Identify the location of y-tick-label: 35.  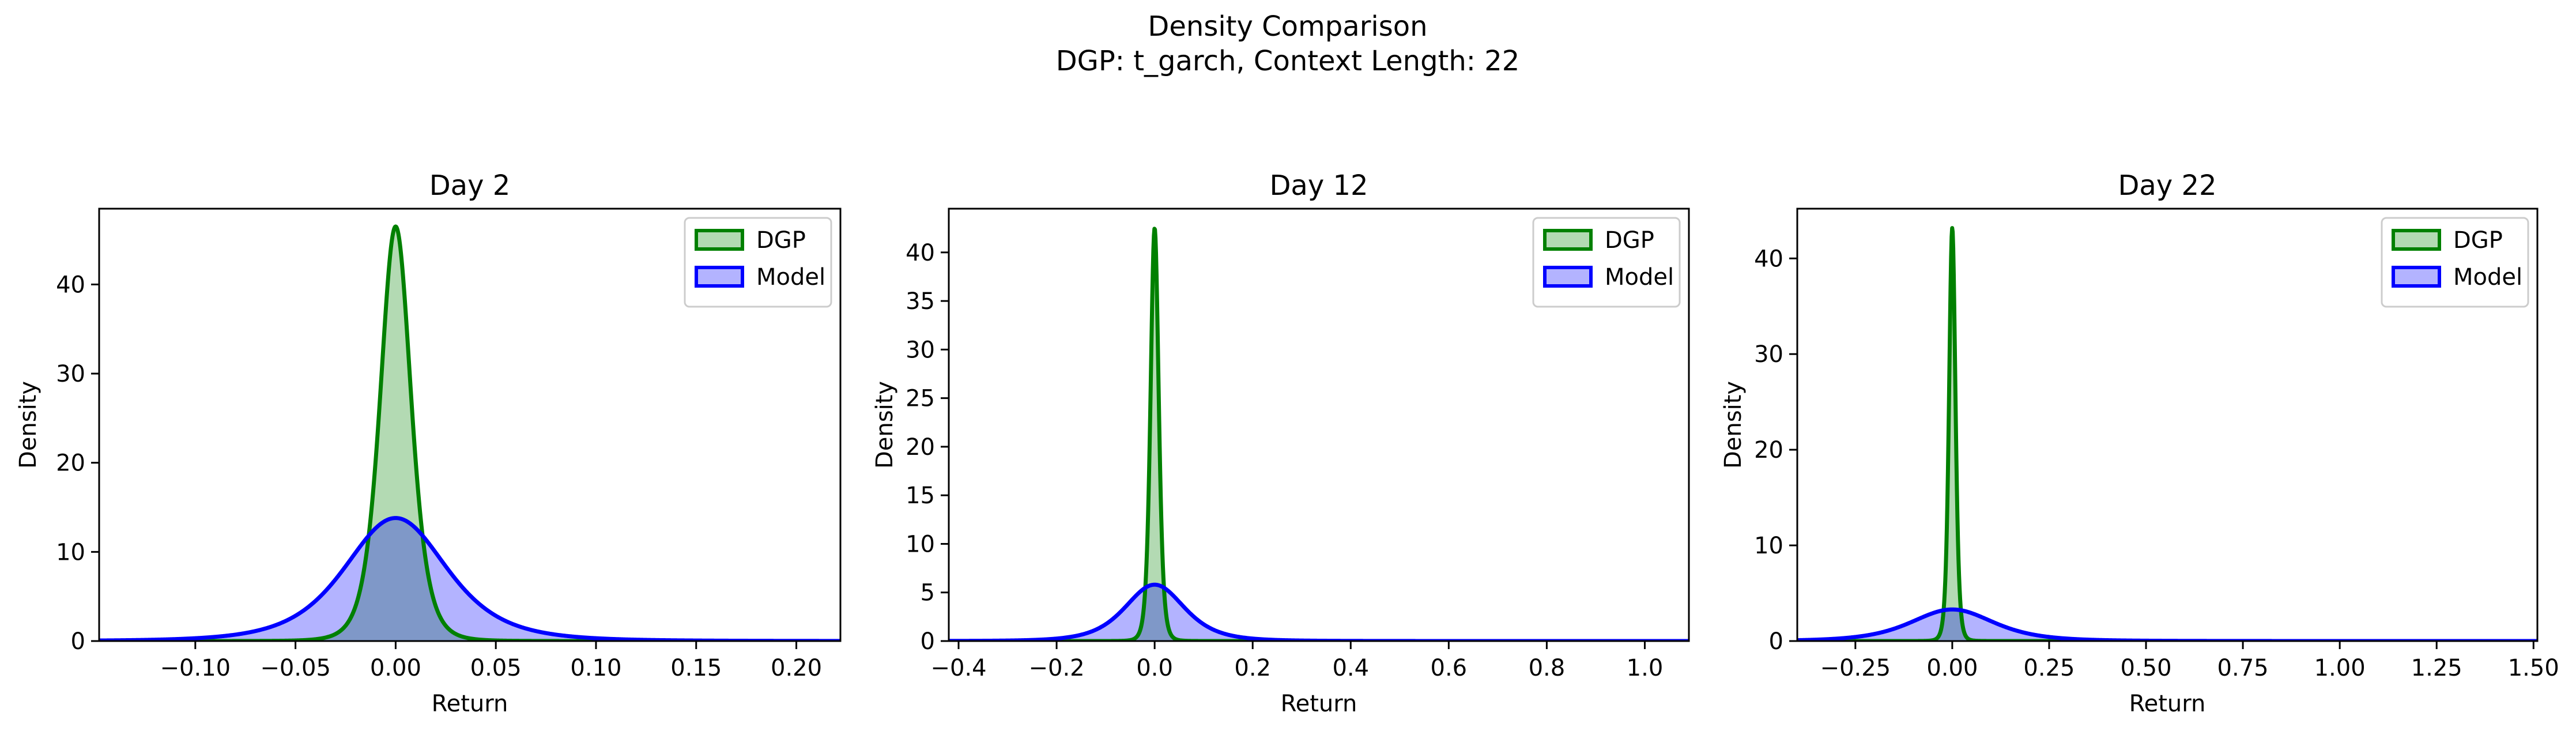
(920, 301).